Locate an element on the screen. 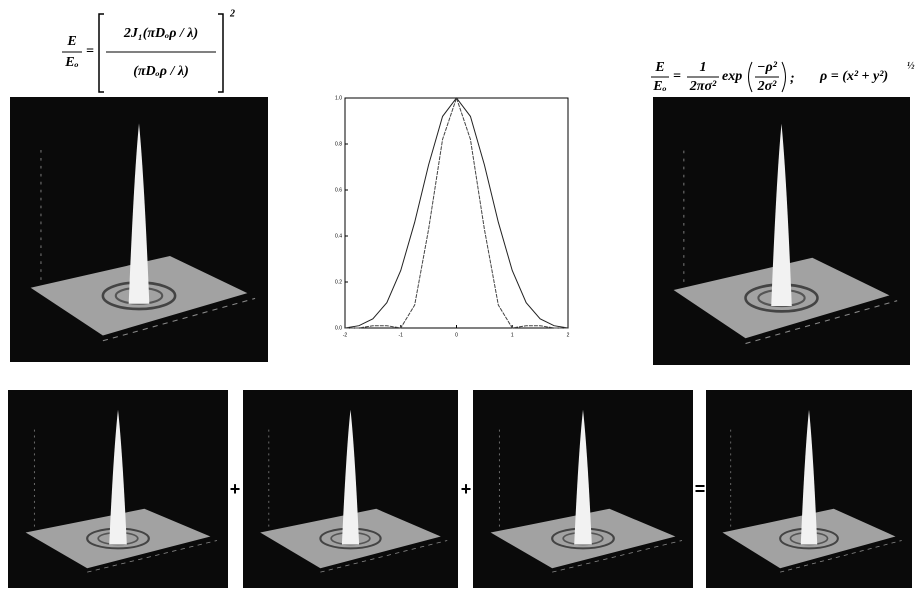  formula-text: (πDₒρ / λ) is located at coordinates (161, 71).